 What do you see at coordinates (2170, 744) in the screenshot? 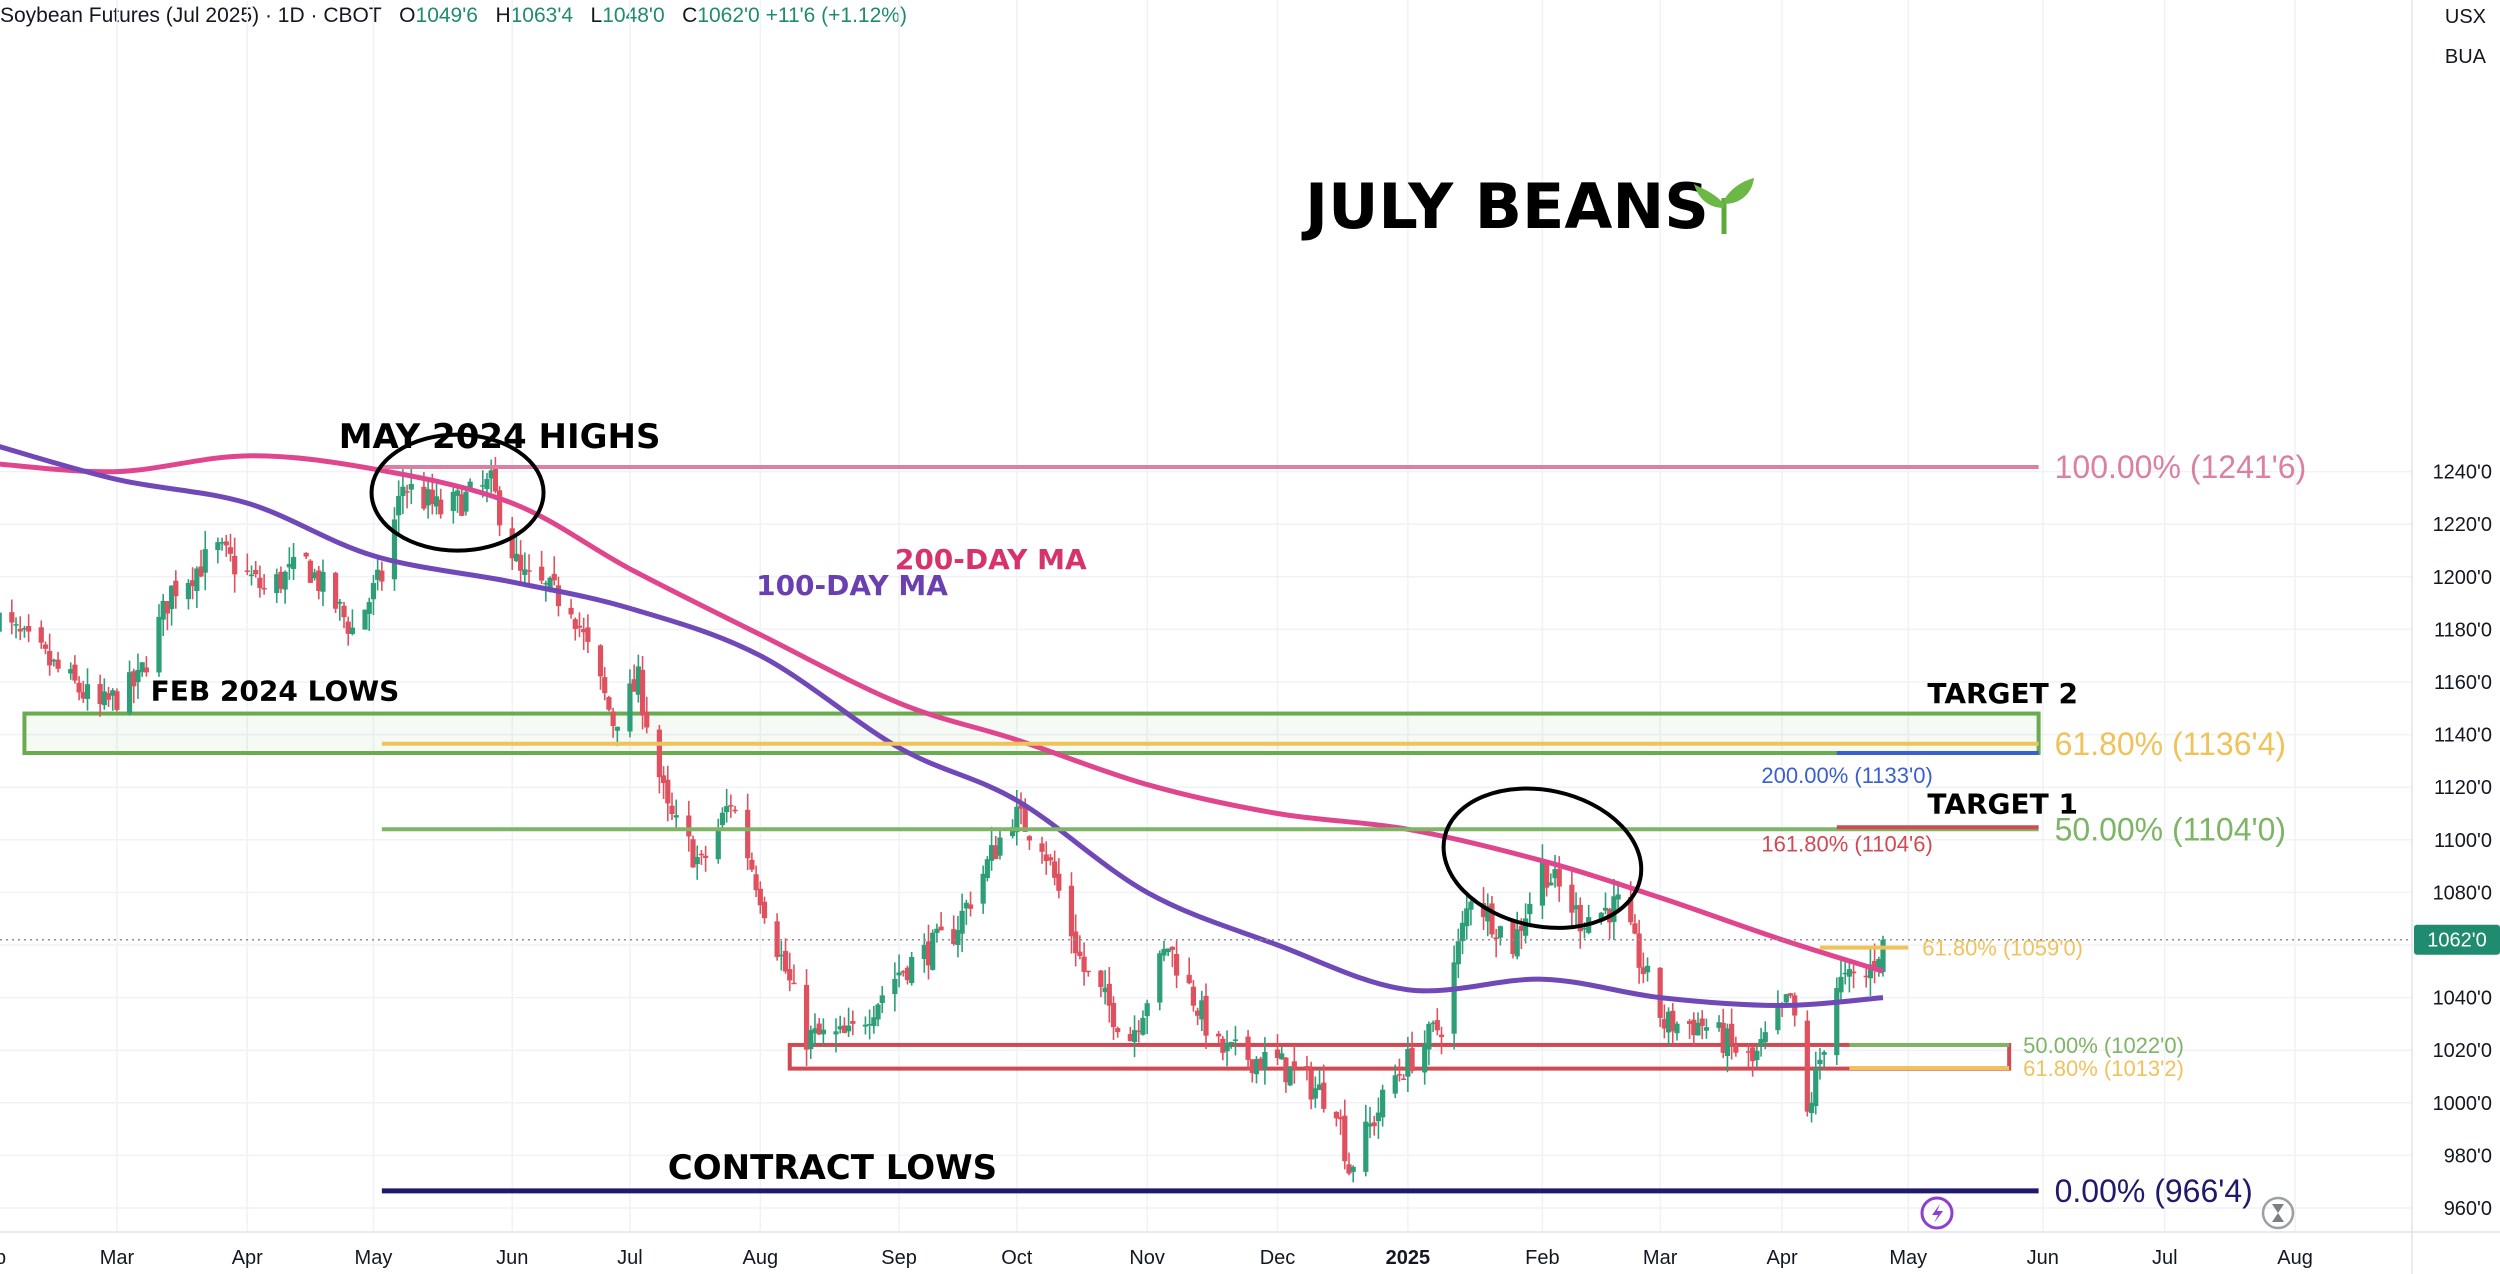
I see `level-label-fib-61-8-upper: 61.80% (1136'4)` at bounding box center [2170, 744].